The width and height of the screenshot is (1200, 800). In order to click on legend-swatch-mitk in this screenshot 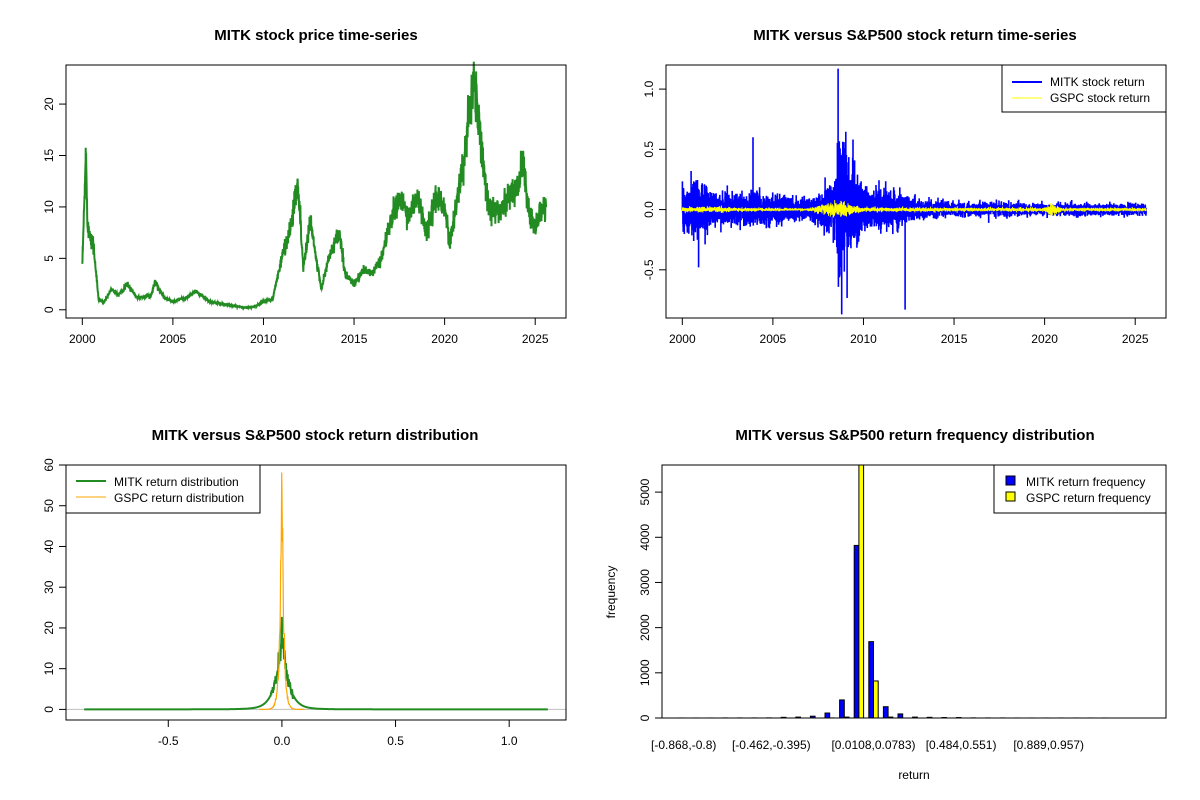, I will do `click(1010, 480)`.